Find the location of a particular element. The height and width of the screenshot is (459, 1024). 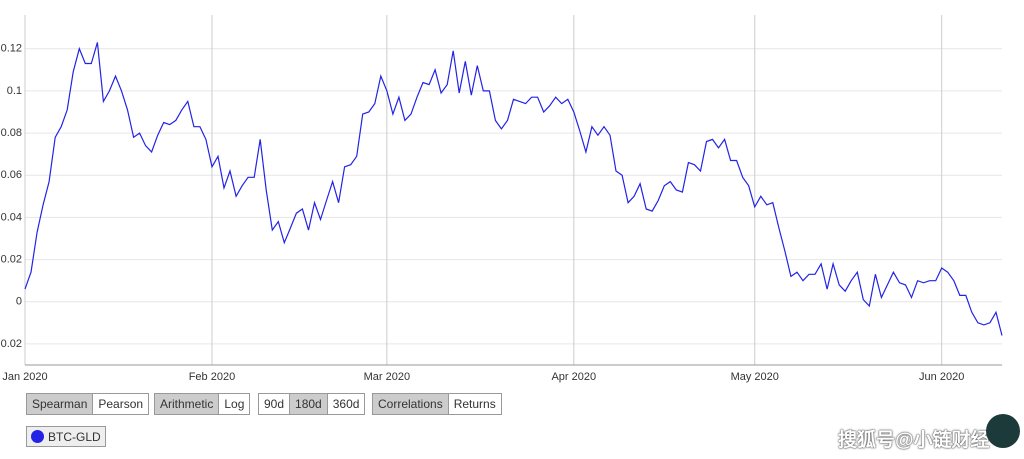

legend-swatch is located at coordinates (37, 436).